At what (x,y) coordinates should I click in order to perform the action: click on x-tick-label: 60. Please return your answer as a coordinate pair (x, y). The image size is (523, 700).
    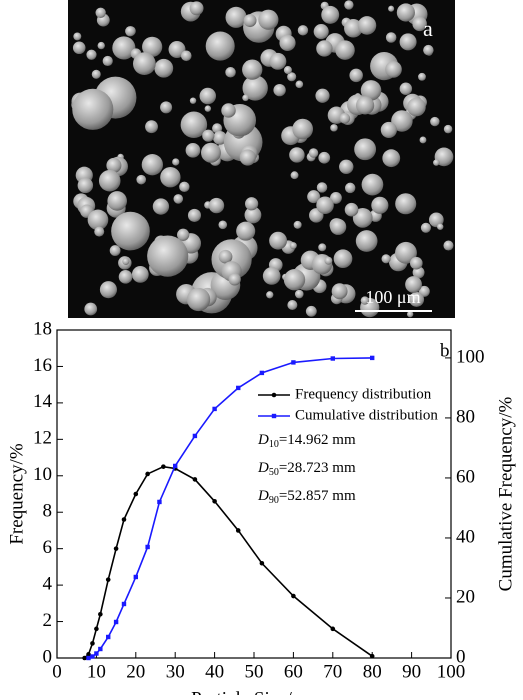
    Looking at the image, I should click on (293, 671).